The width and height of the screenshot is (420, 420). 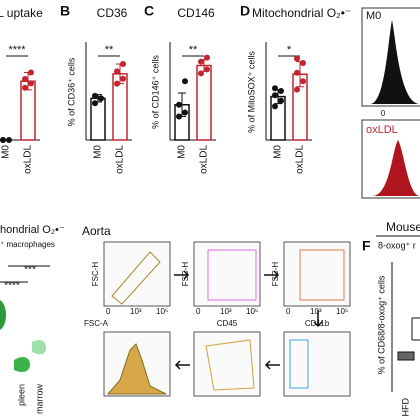 What do you see at coordinates (27, 244) in the screenshot?
I see `panel-subtitle: ⁺ macrophages` at bounding box center [27, 244].